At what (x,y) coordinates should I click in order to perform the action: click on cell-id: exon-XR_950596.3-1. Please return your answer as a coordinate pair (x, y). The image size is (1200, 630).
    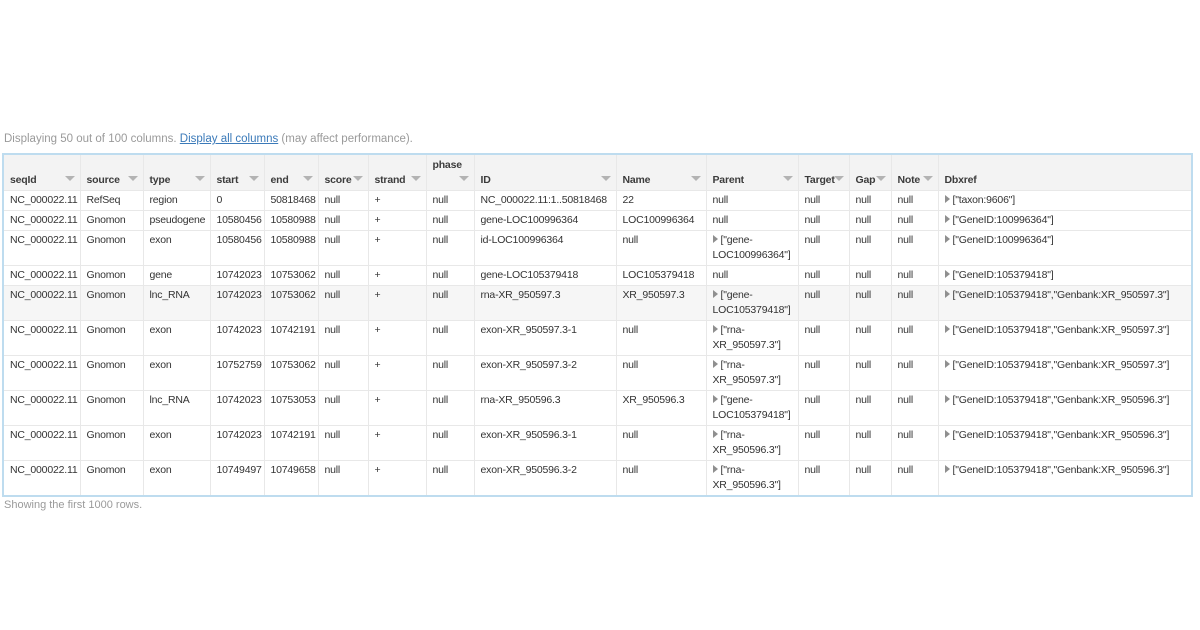
    Looking at the image, I should click on (545, 442).